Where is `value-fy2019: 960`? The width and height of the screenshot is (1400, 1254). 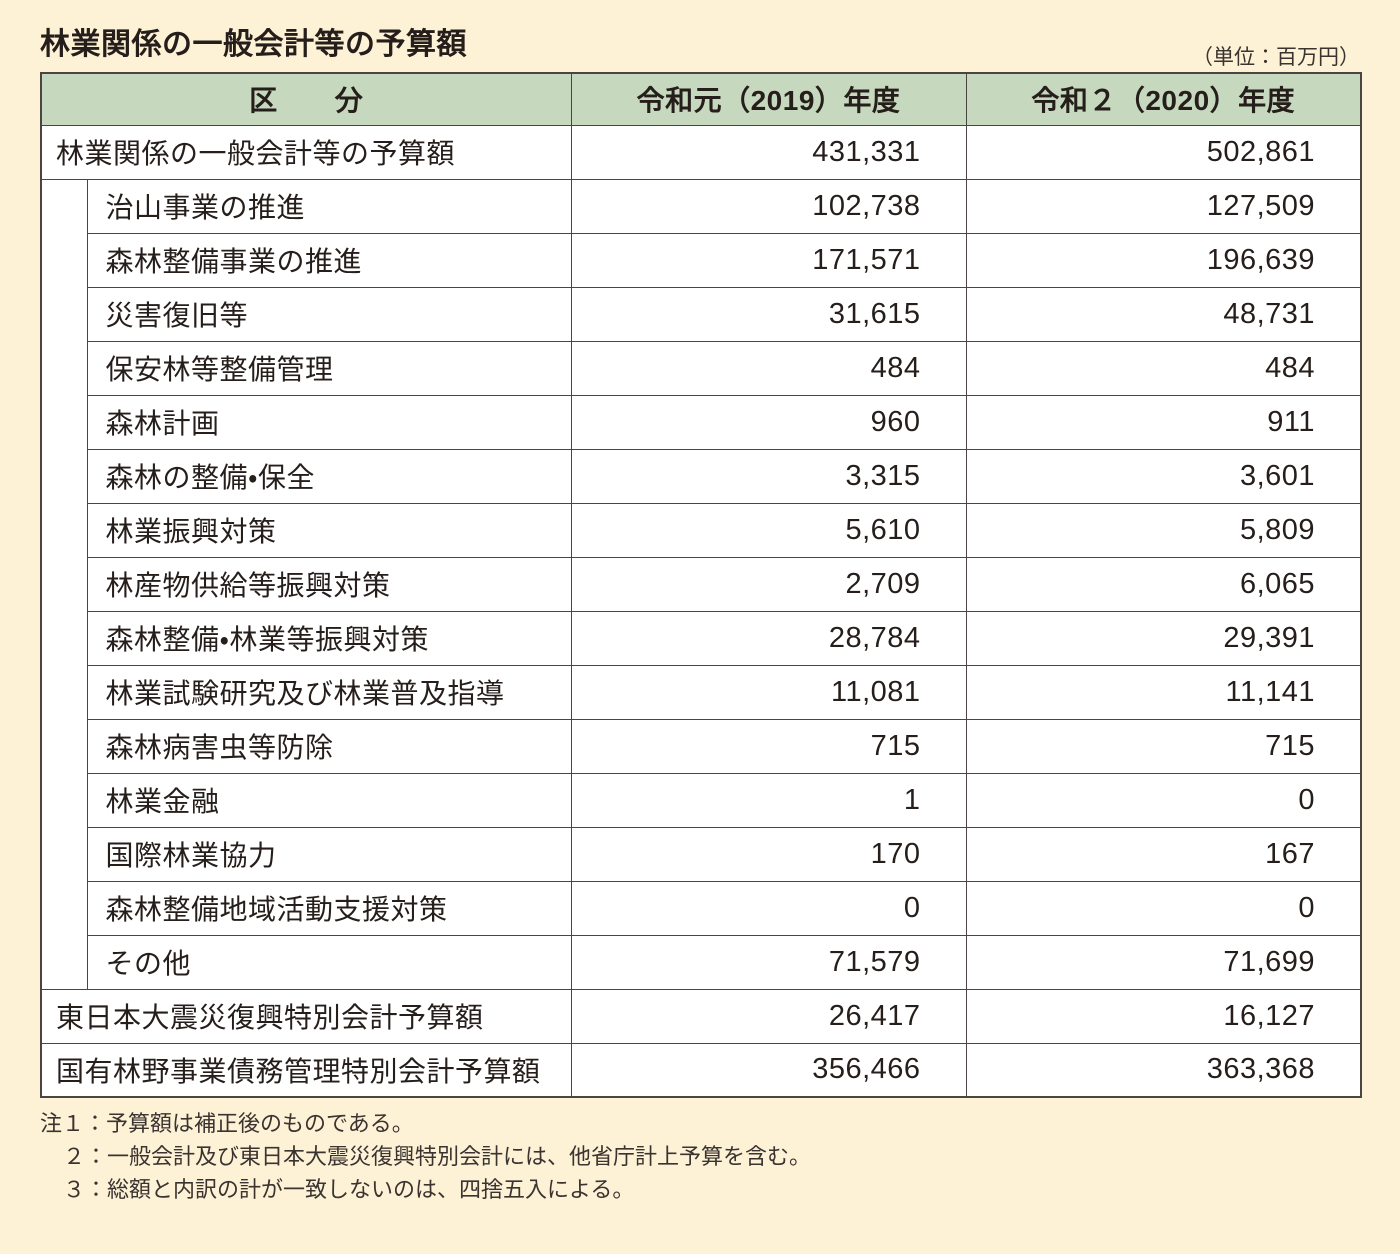 value-fy2019: 960 is located at coordinates (768, 422).